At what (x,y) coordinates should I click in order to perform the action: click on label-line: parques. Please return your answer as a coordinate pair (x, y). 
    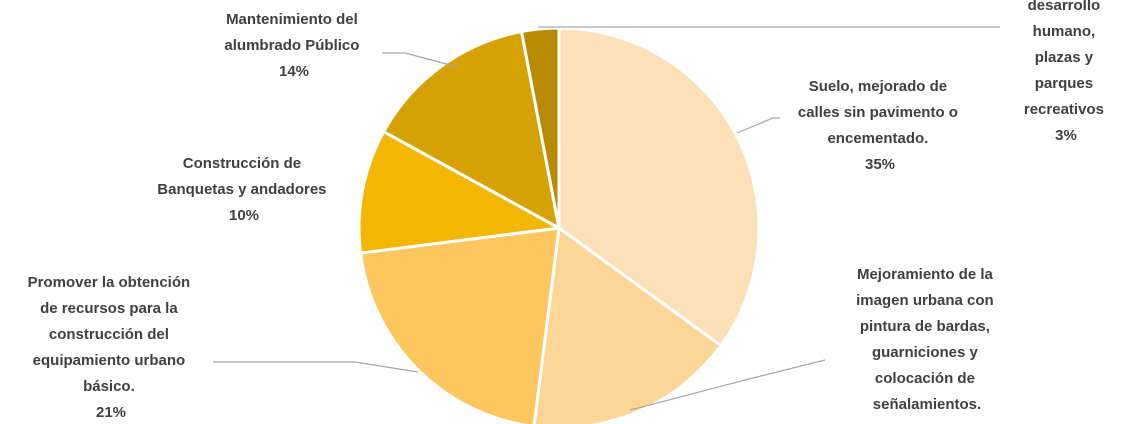
    Looking at the image, I should click on (1064, 83).